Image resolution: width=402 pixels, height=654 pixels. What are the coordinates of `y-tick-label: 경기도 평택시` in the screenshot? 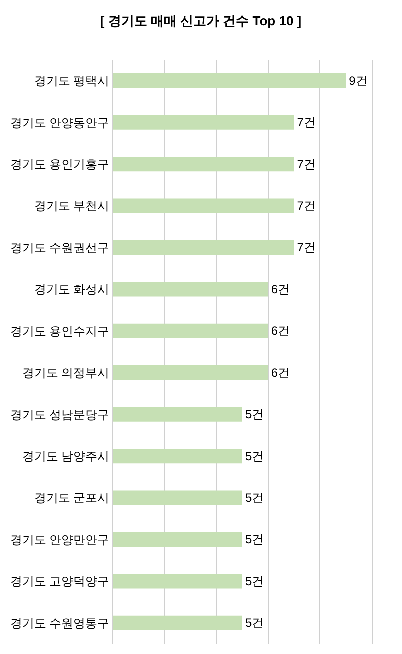 It's located at (72, 81).